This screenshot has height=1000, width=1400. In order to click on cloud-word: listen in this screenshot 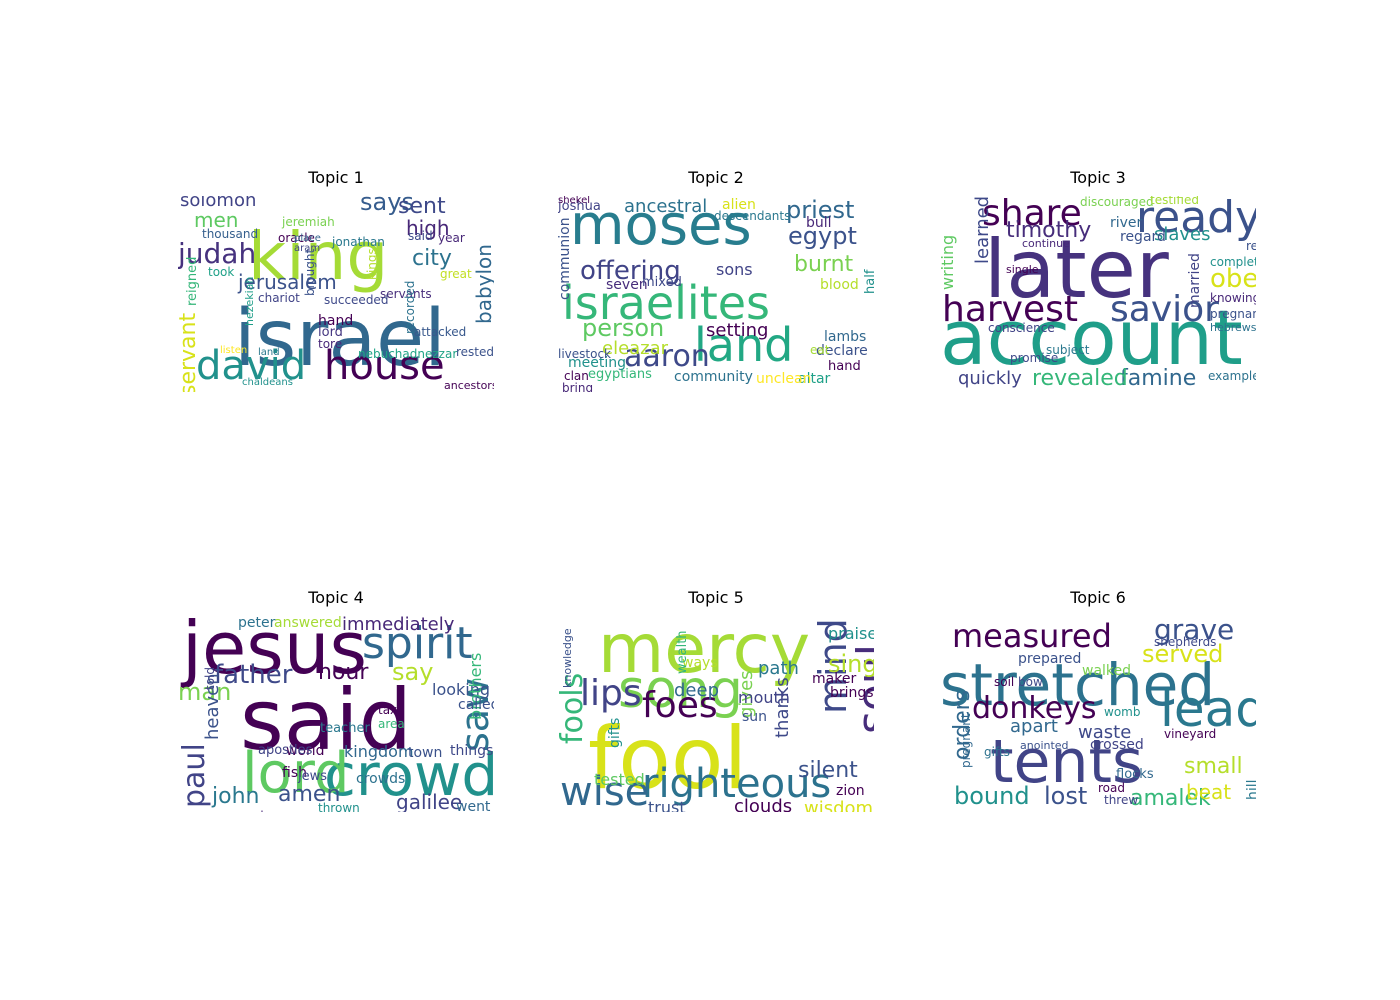, I will do `click(234, 350)`.